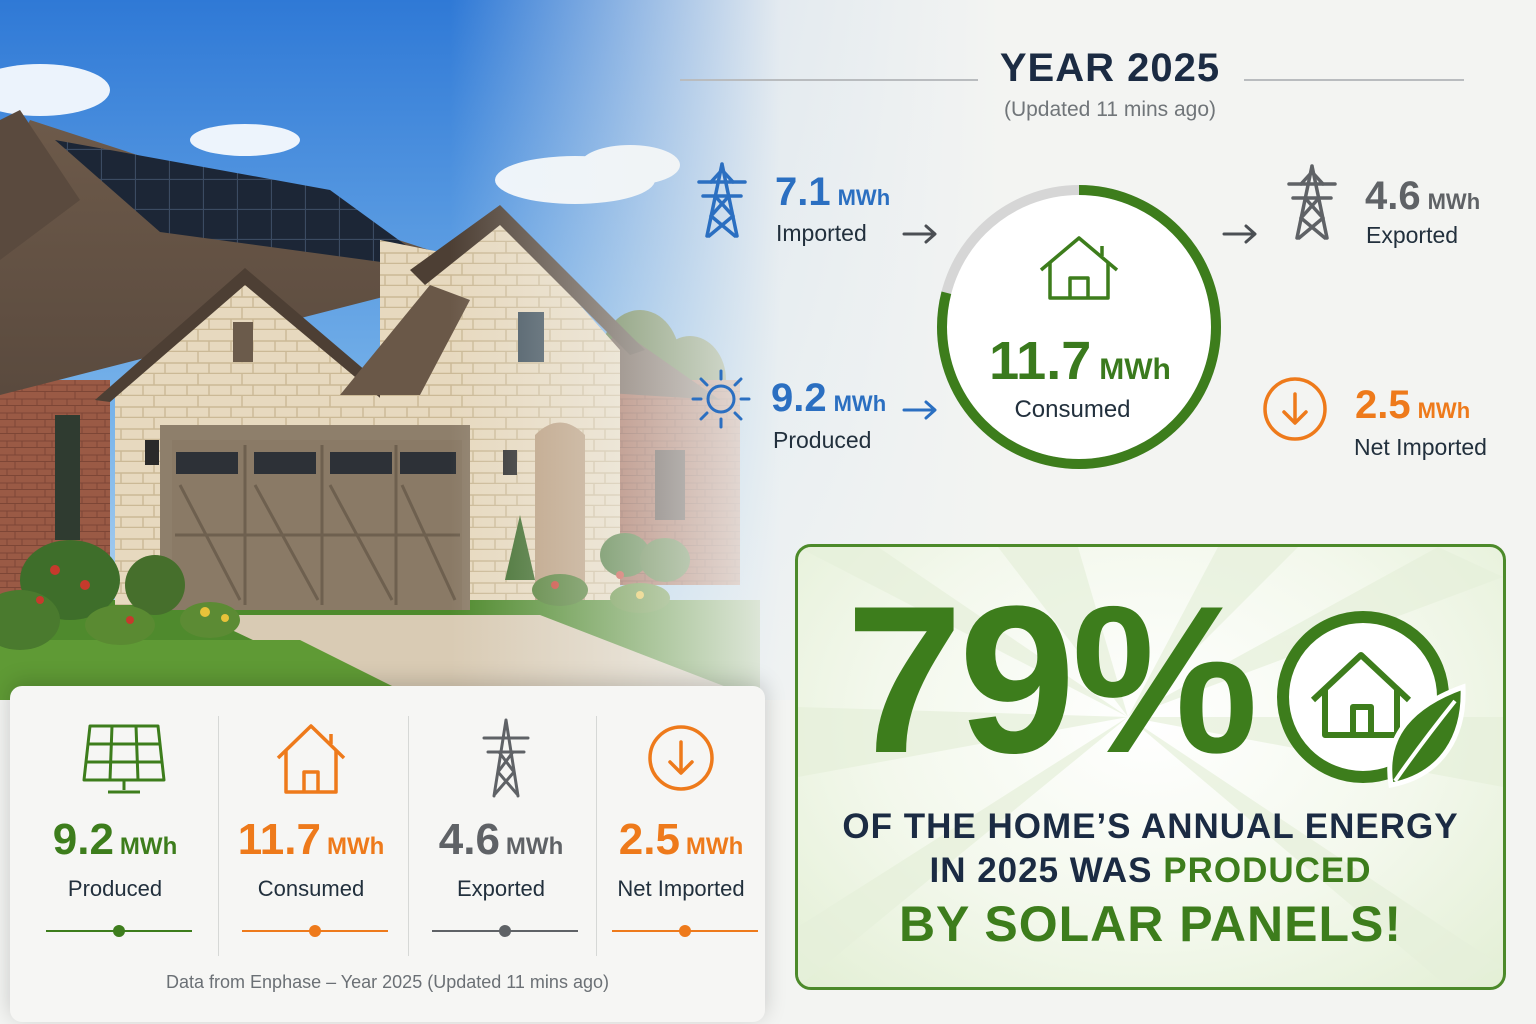 The height and width of the screenshot is (1024, 1536). What do you see at coordinates (311, 839) in the screenshot?
I see `summary-consumed-value: 11.7 MWh` at bounding box center [311, 839].